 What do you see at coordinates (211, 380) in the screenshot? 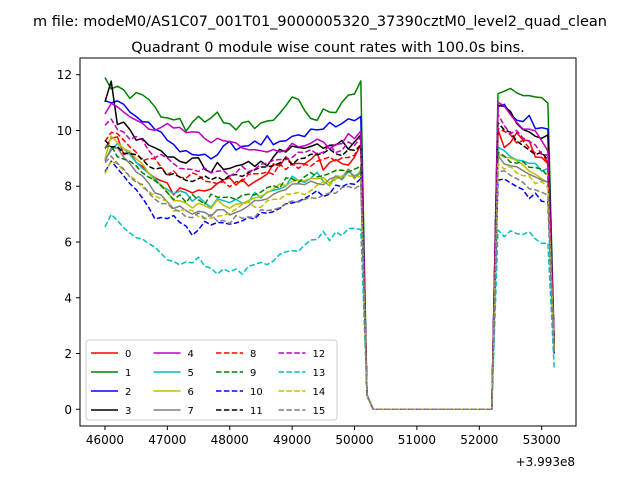
I see `legend-box` at bounding box center [211, 380].